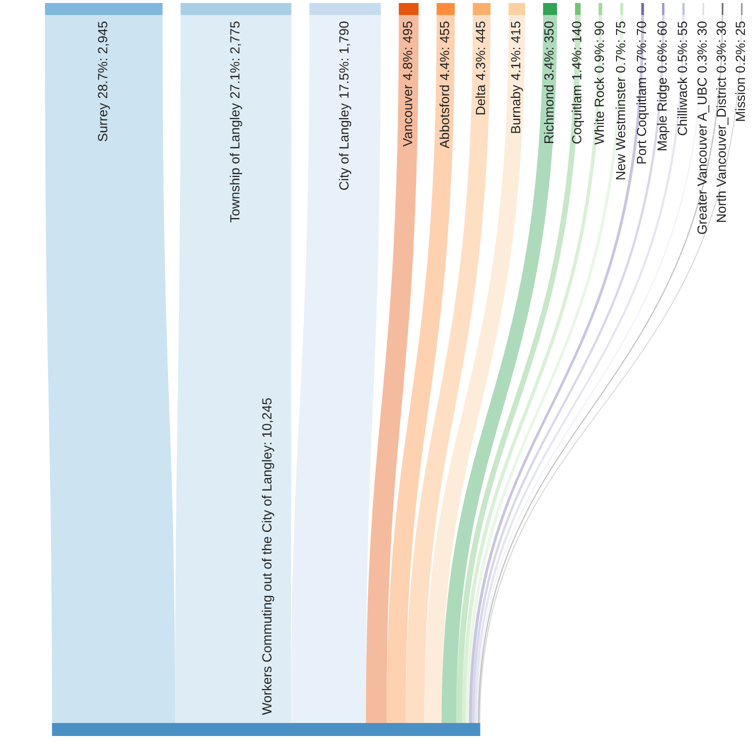 This screenshot has width=755, height=742. Describe the element at coordinates (663, 114) in the screenshot. I see `category-label: Maple Ridge` at that location.